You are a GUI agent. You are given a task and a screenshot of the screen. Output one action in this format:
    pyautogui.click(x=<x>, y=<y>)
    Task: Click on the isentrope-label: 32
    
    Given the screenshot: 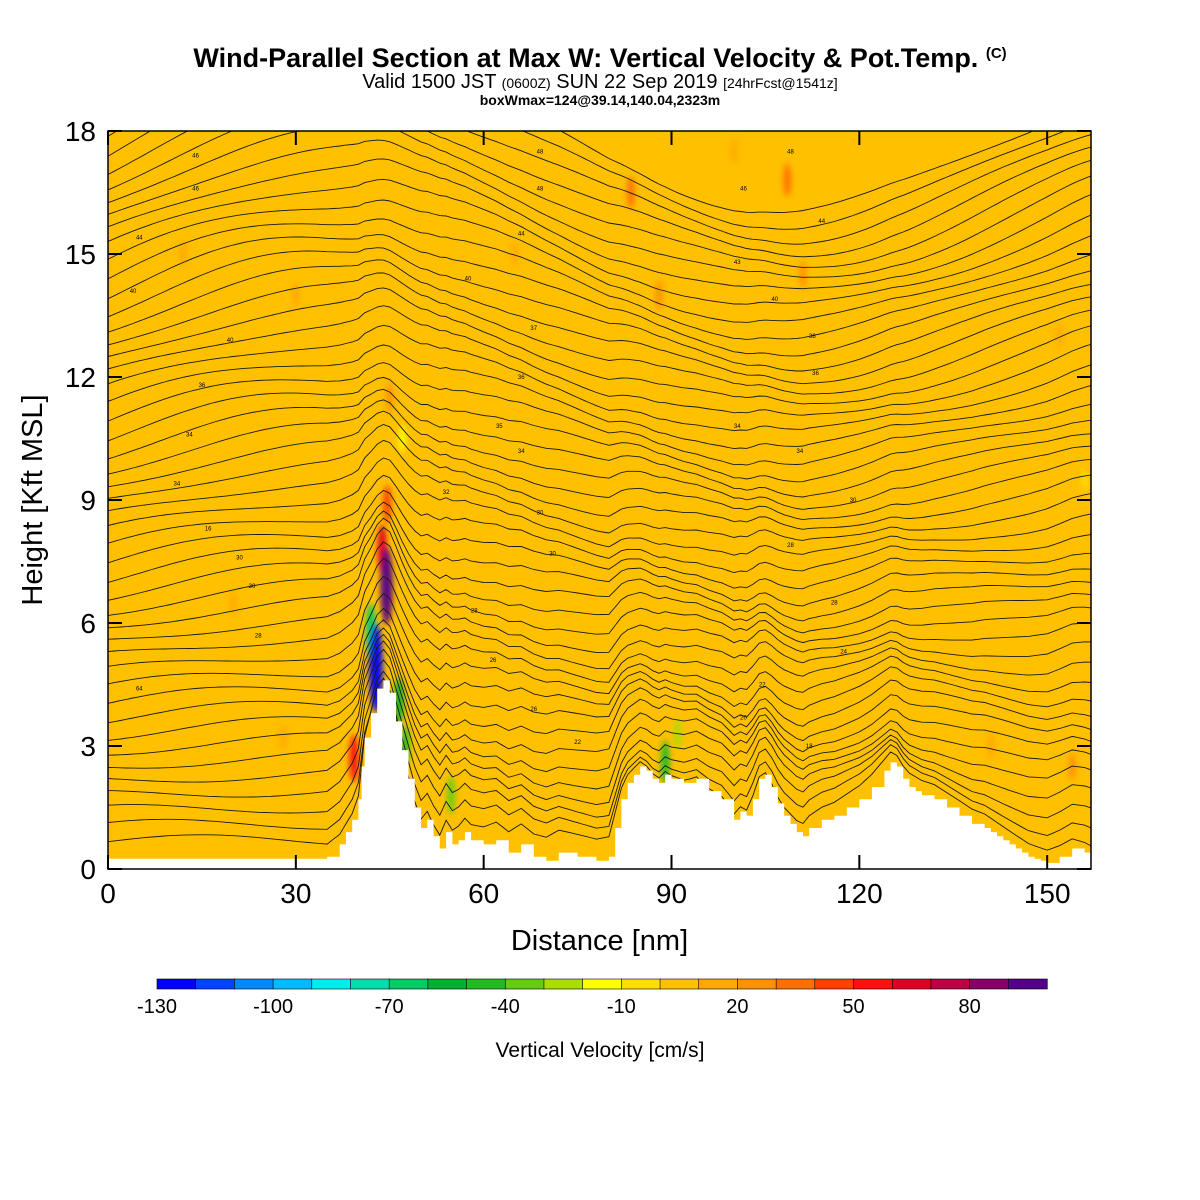 What is the action you would take?
    pyautogui.click(x=446, y=493)
    